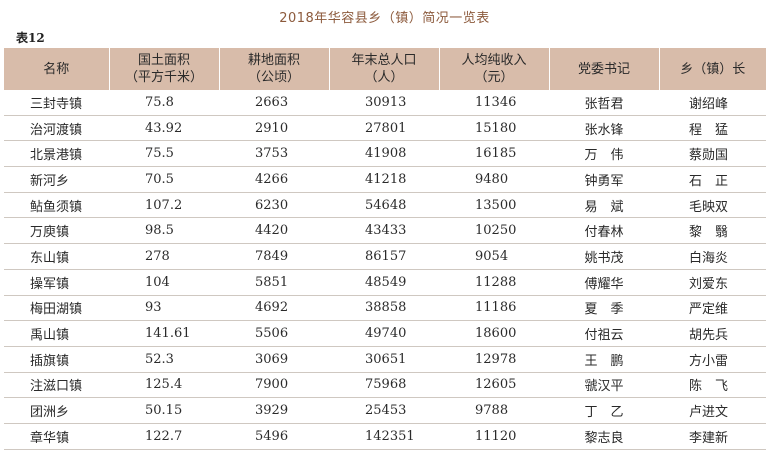  I want to click on cell-party-secretary: 丁 乙, so click(604, 410).